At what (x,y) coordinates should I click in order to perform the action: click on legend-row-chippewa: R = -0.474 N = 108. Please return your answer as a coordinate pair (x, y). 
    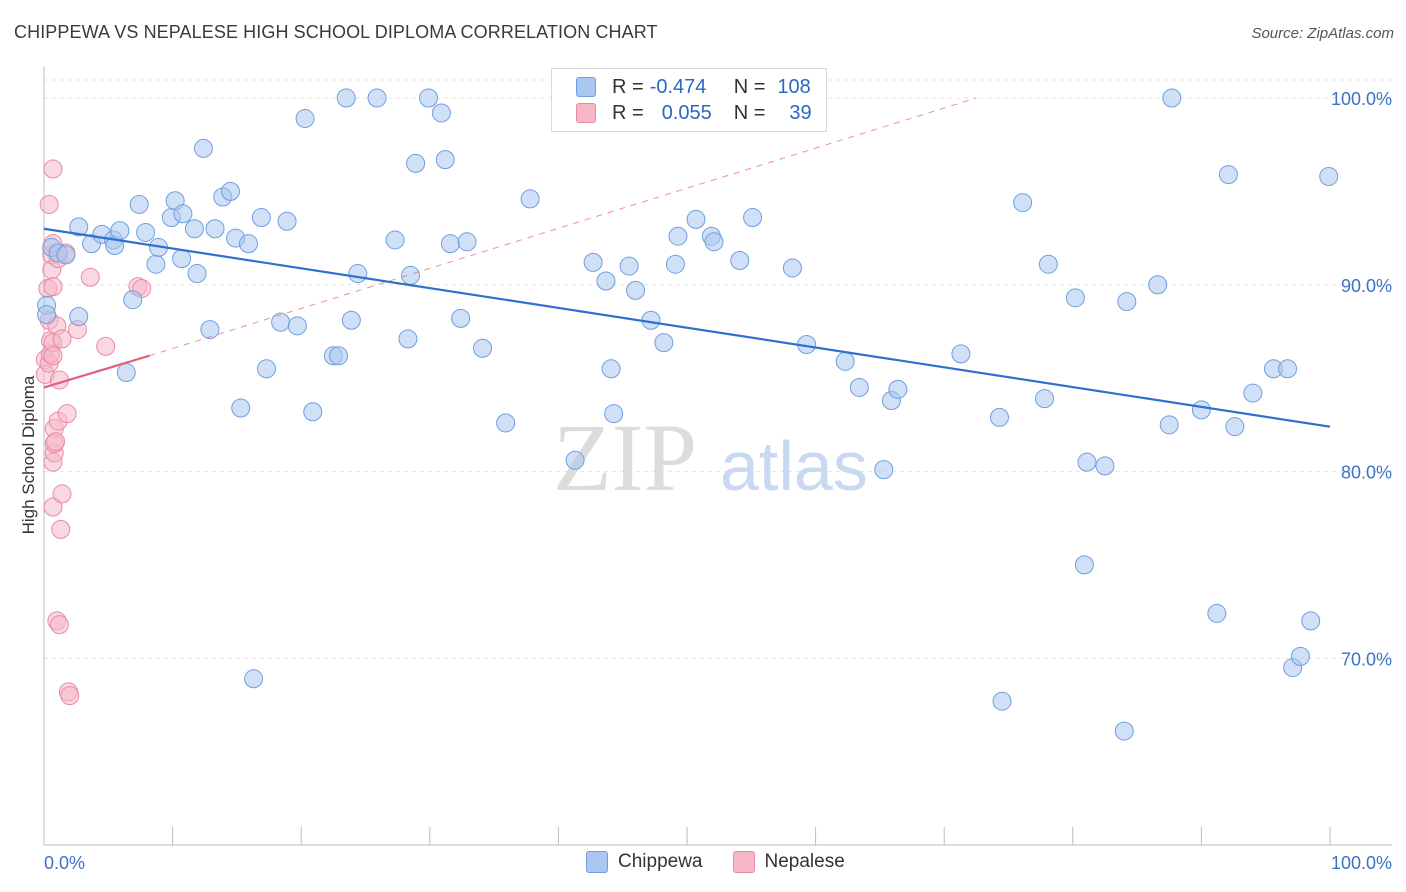
    Looking at the image, I should click on (693, 87).